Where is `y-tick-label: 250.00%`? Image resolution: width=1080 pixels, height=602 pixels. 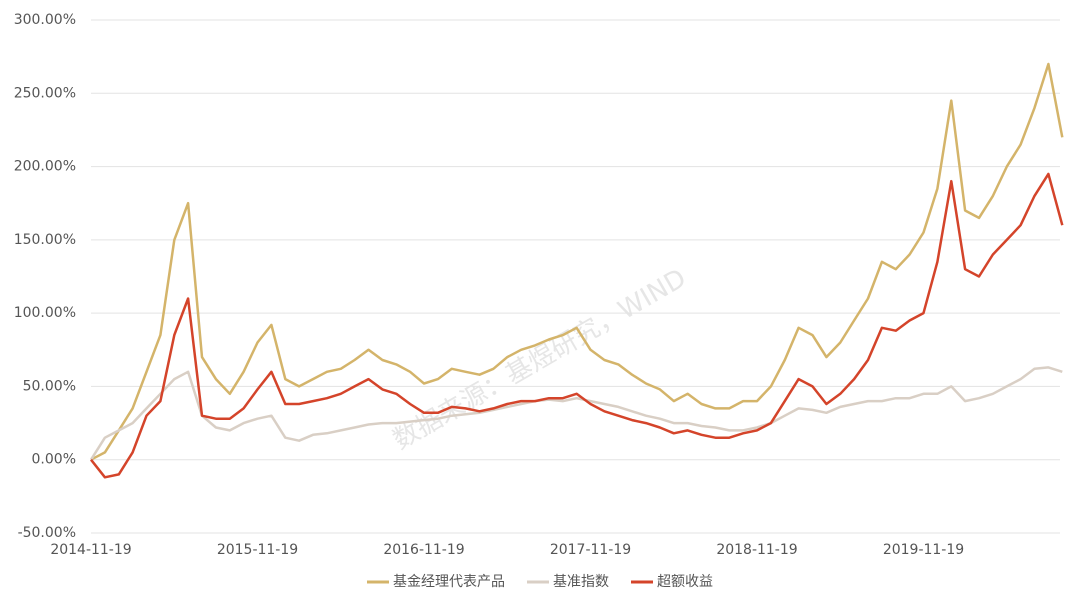
y-tick-label: 250.00% is located at coordinates (45, 93).